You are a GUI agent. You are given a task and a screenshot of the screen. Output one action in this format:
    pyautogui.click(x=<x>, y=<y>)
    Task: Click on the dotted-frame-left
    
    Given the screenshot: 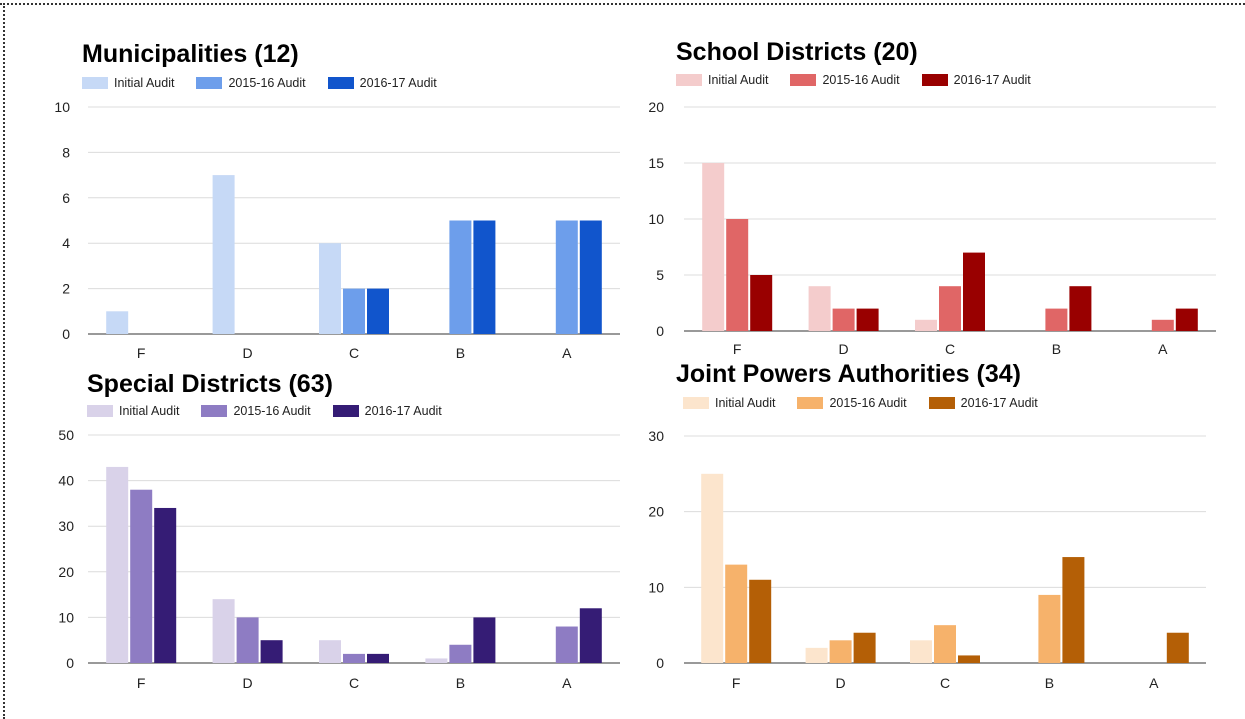 What is the action you would take?
    pyautogui.click(x=4, y=361)
    